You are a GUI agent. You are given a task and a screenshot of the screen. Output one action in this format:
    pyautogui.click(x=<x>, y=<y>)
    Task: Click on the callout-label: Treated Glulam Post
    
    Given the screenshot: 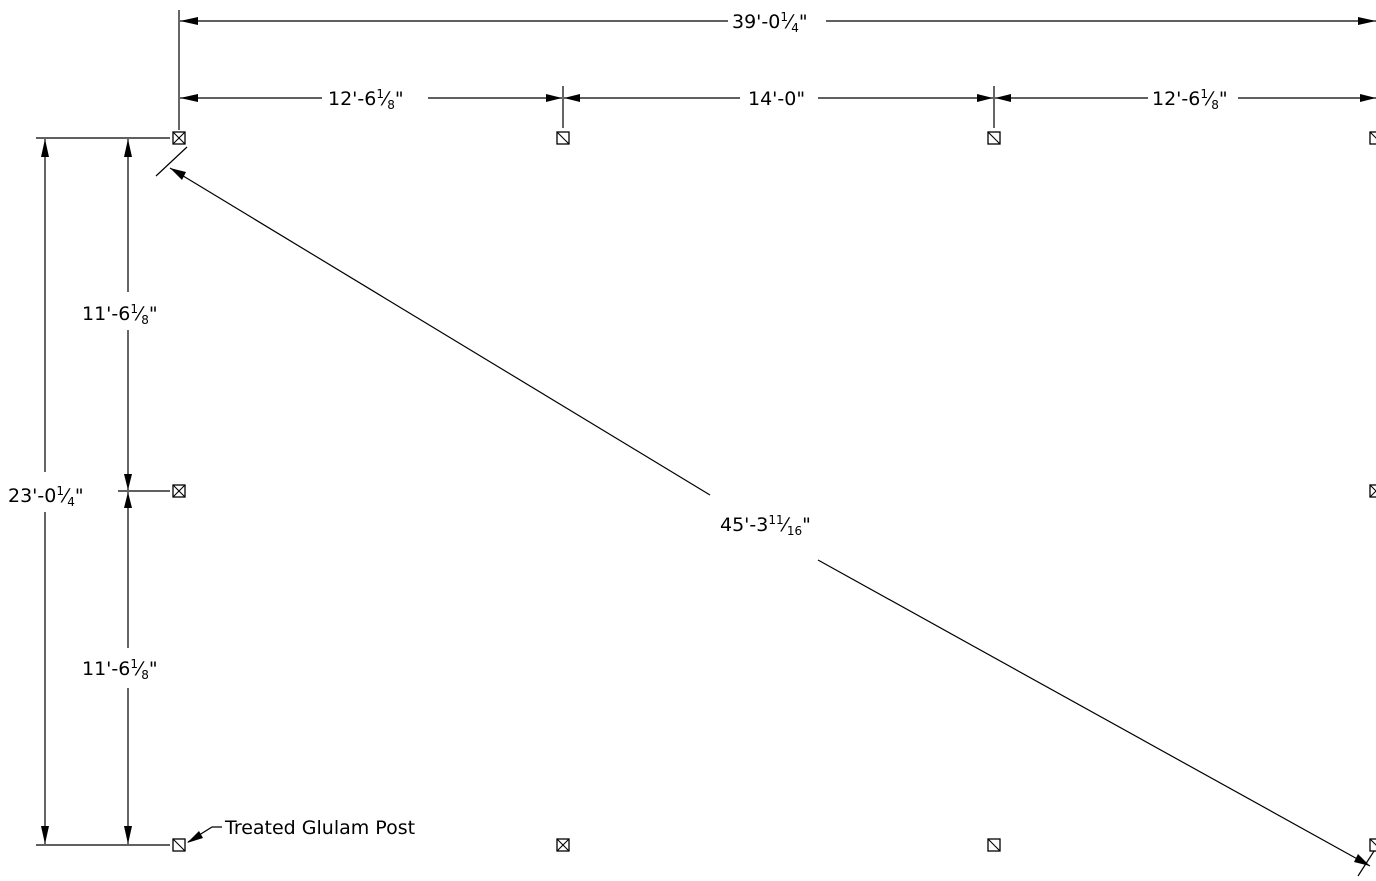 What is the action you would take?
    pyautogui.click(x=319, y=828)
    